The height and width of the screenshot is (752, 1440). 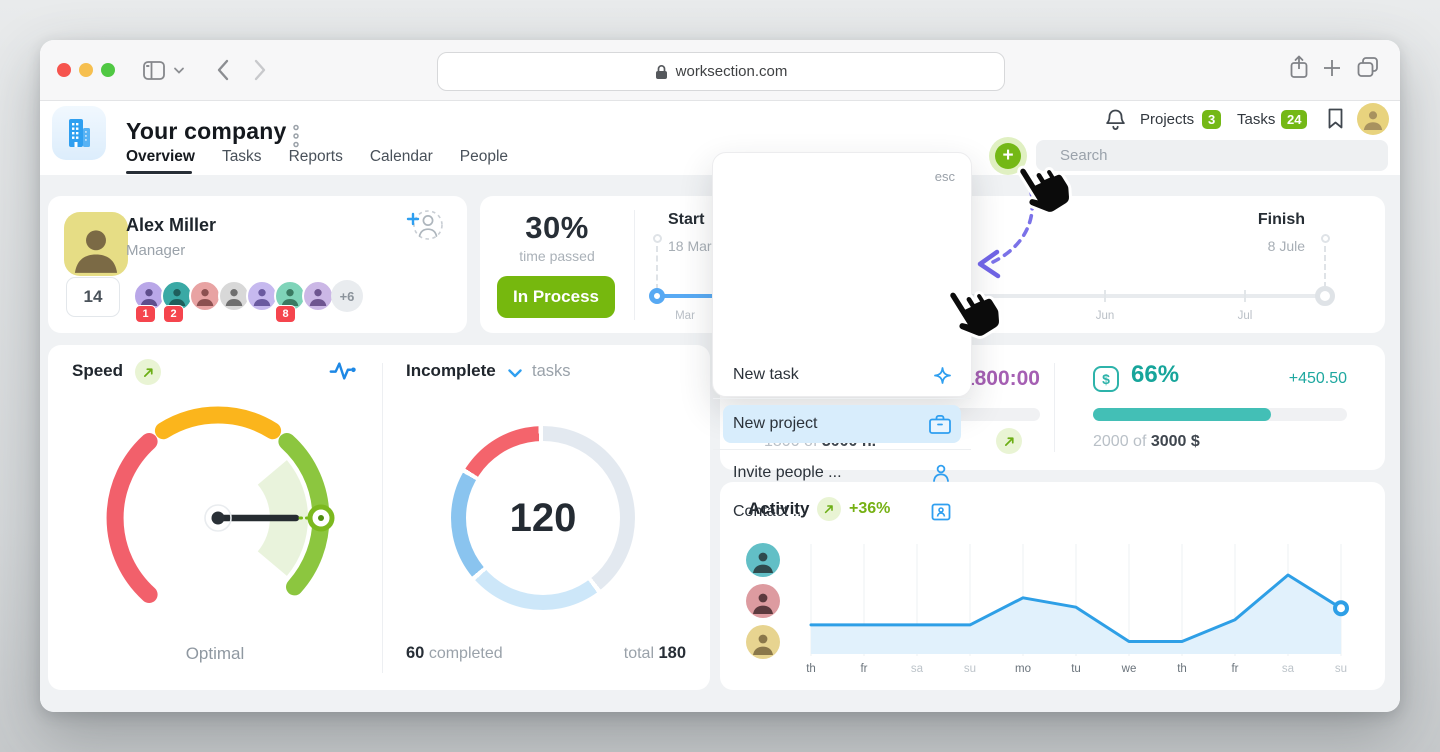 I want to click on timeline-finish-connector, so click(x=1325, y=267).